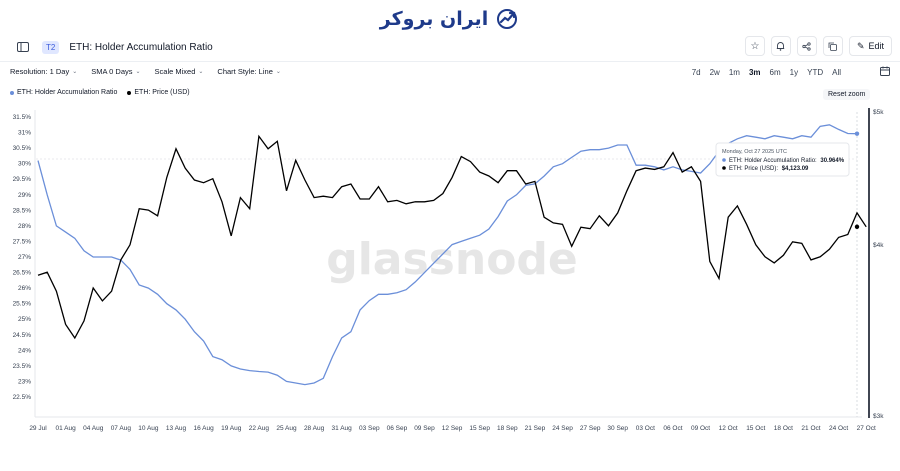  Describe the element at coordinates (22, 273) in the screenshot. I see `left-axis-tick-label: 26.5%` at that location.